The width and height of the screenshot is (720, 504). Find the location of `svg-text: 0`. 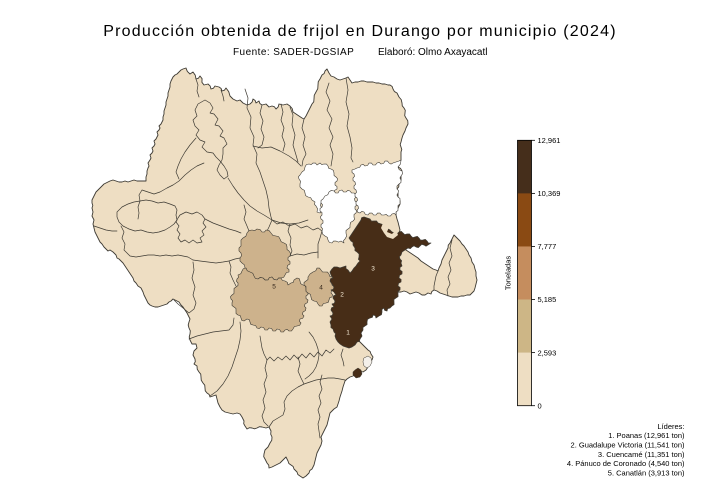

svg-text: 0 is located at coordinates (540, 405).